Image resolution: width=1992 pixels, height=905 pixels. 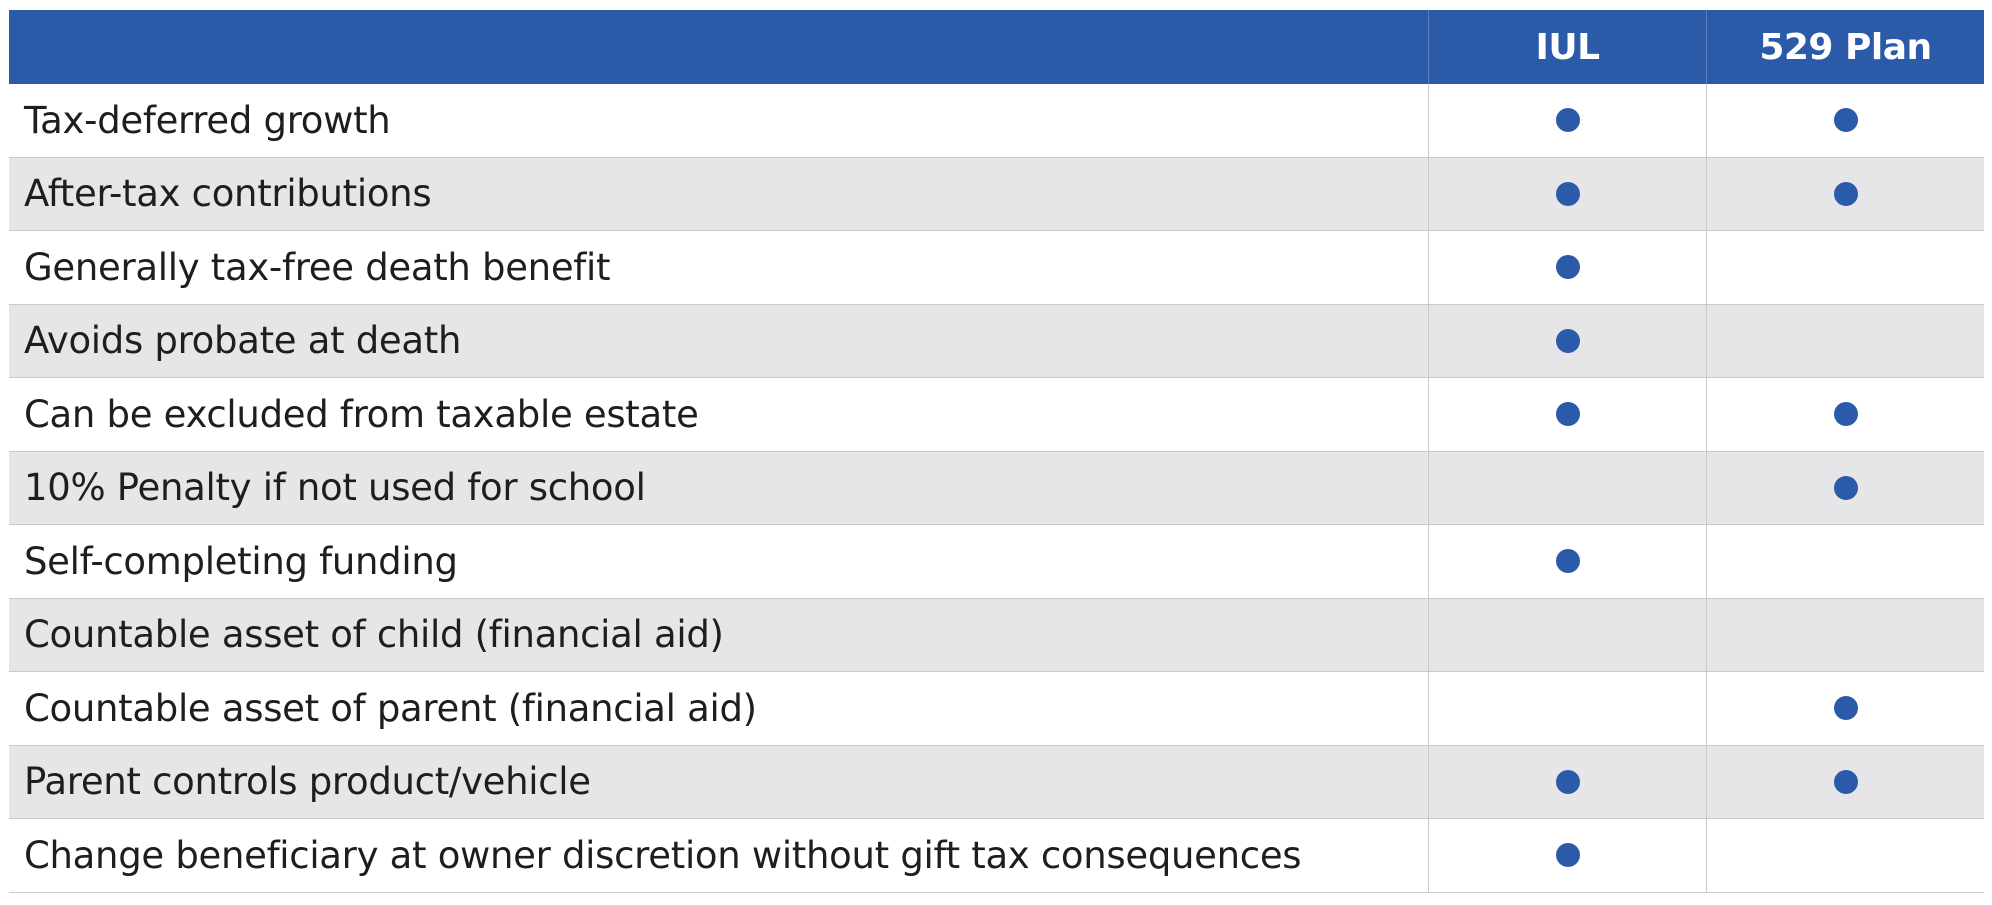 I want to click on table-header: IUL 529 Plan, so click(x=996, y=47).